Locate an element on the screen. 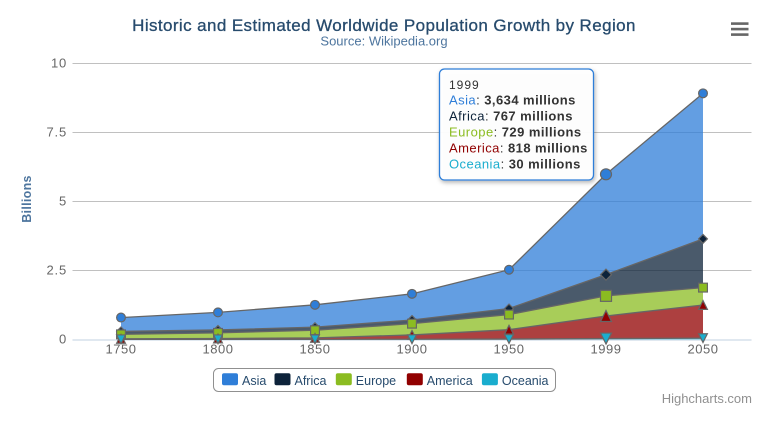 The image size is (769, 421). svg-text: 1850 is located at coordinates (314, 349).